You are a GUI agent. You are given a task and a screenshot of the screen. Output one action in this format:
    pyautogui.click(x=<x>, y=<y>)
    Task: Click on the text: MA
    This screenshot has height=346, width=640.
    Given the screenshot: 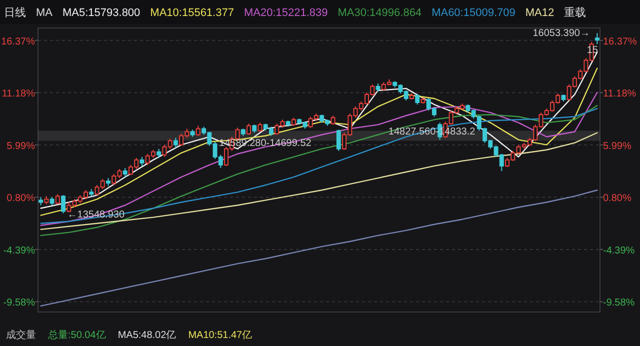 What is the action you would take?
    pyautogui.click(x=45, y=13)
    